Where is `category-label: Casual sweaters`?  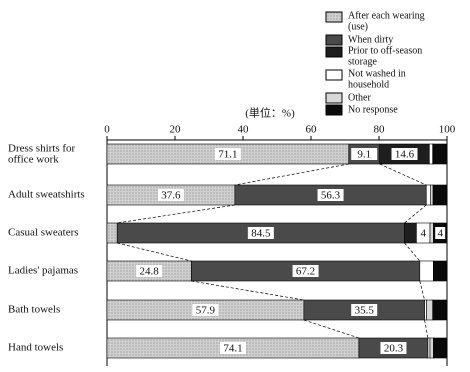 category-label: Casual sweaters is located at coordinates (43, 233).